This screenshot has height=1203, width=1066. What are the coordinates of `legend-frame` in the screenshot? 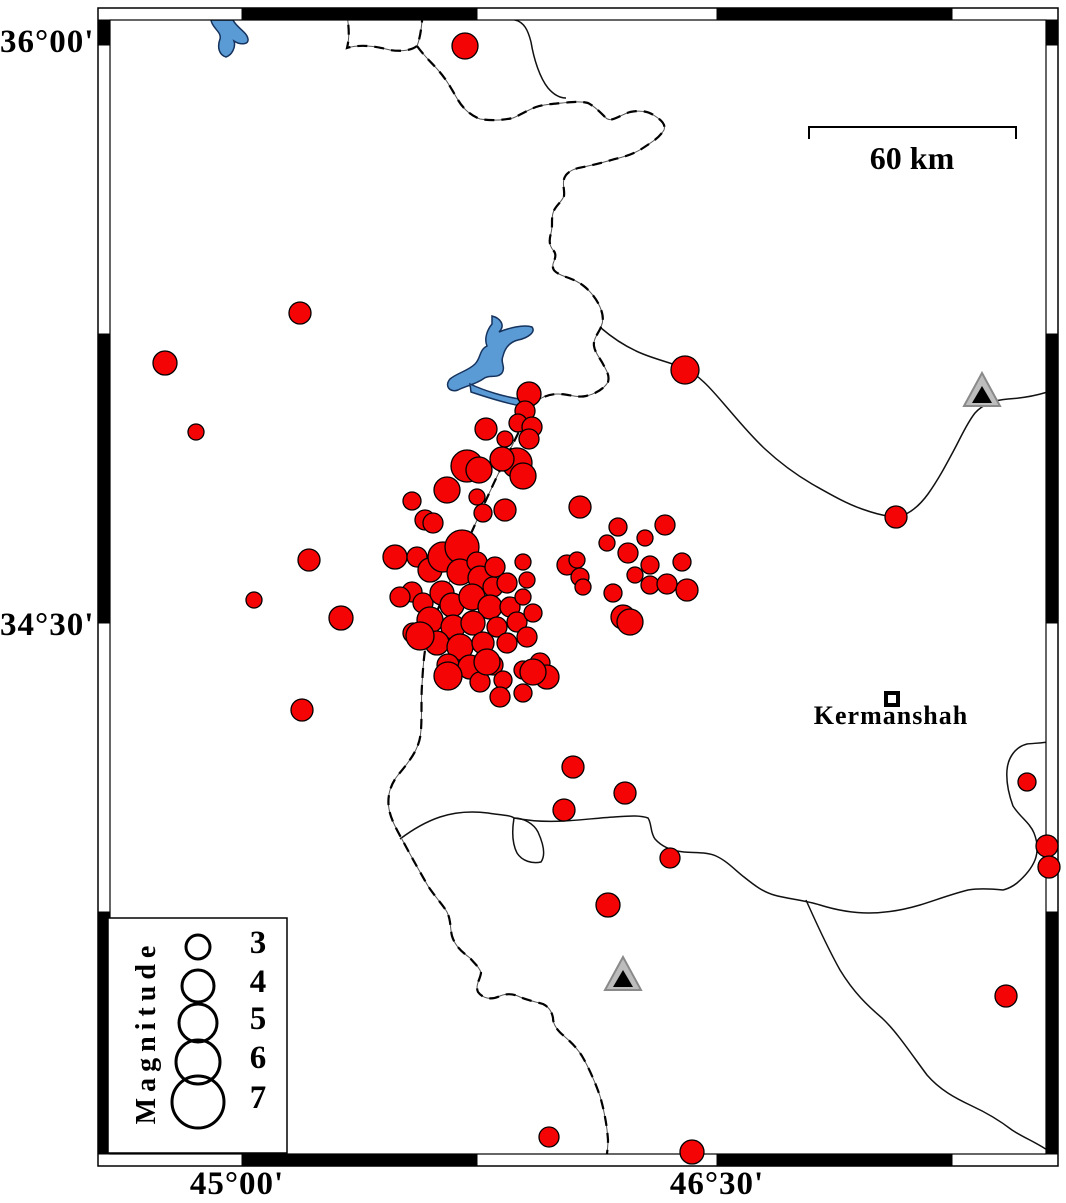 It's located at (197, 1035).